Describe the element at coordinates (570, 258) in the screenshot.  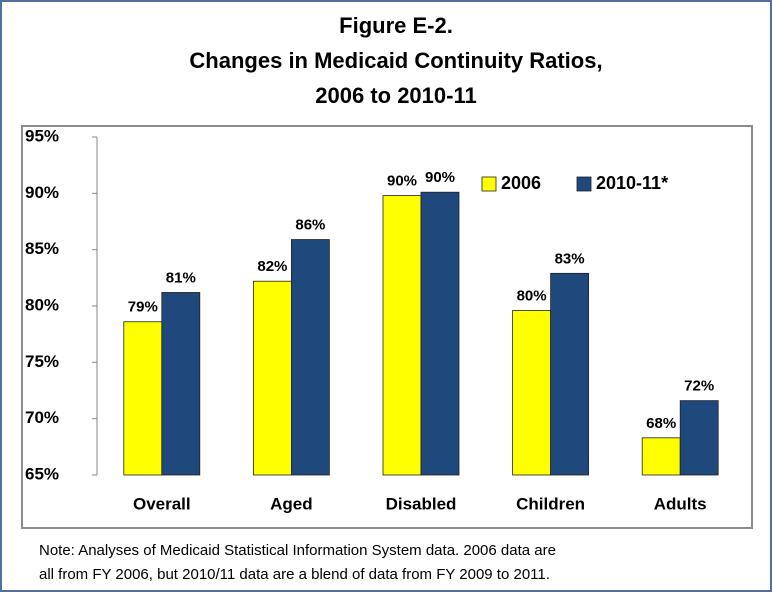
I see `value-label: 83%` at that location.